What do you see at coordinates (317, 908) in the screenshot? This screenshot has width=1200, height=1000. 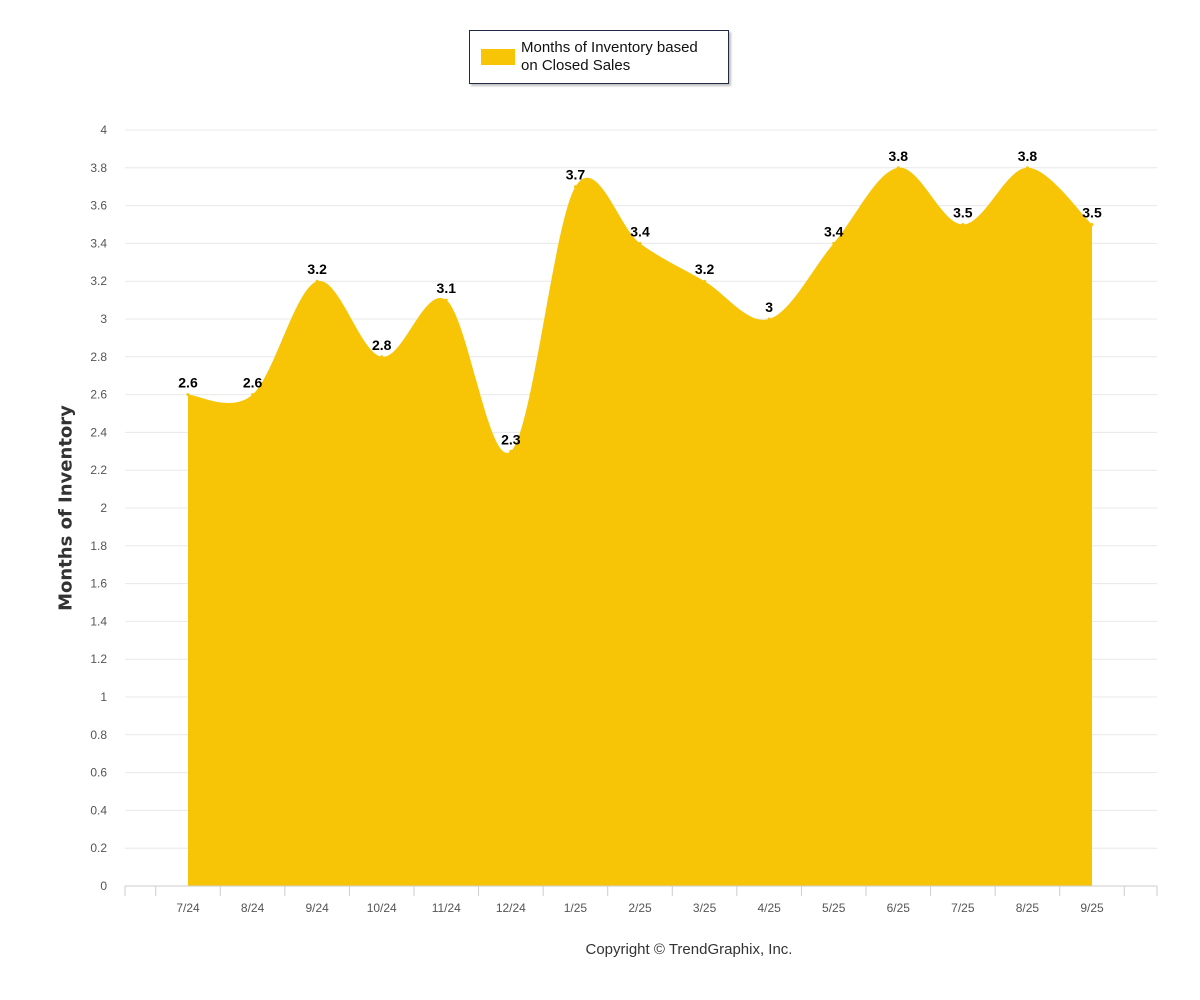 I see `x-tick-label: 9/24` at bounding box center [317, 908].